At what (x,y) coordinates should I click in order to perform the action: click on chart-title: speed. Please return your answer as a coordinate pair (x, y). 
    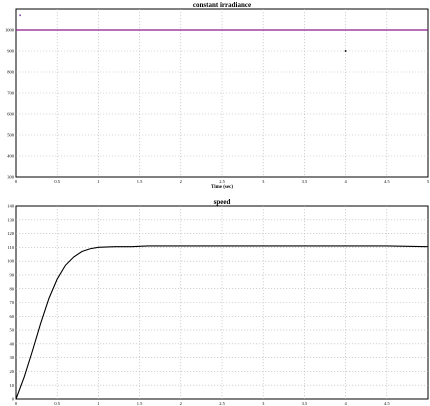
    Looking at the image, I should click on (222, 202).